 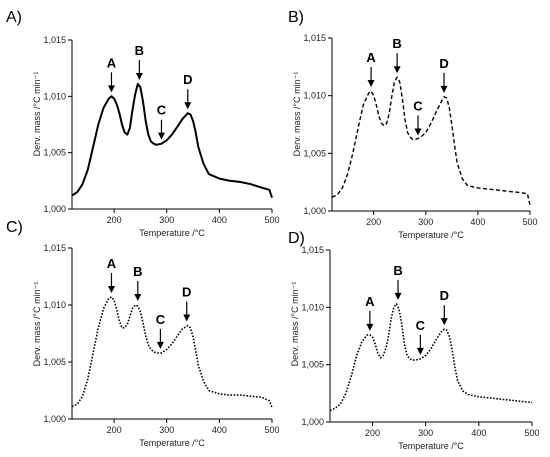 I want to click on panel-label: A), so click(x=14, y=17).